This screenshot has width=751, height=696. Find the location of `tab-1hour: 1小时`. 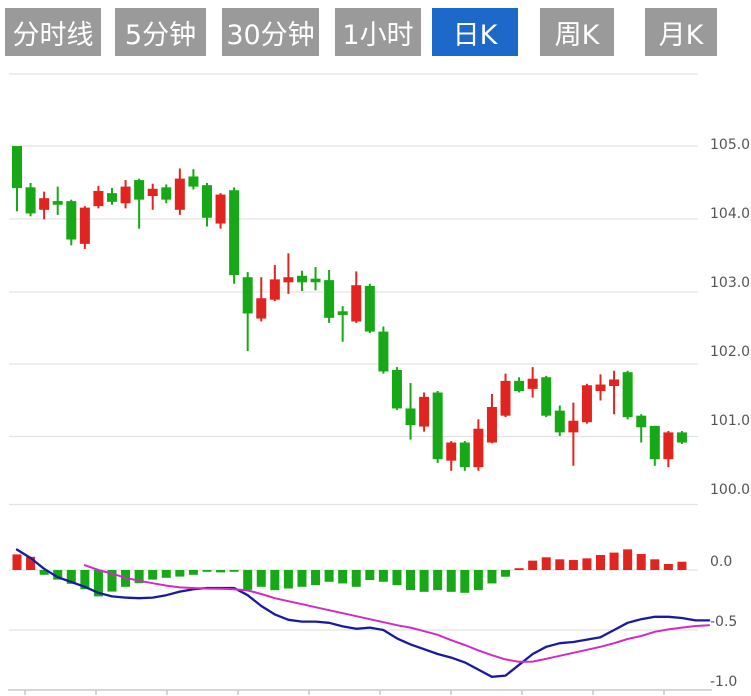

tab-1hour: 1小时 is located at coordinates (378, 32).